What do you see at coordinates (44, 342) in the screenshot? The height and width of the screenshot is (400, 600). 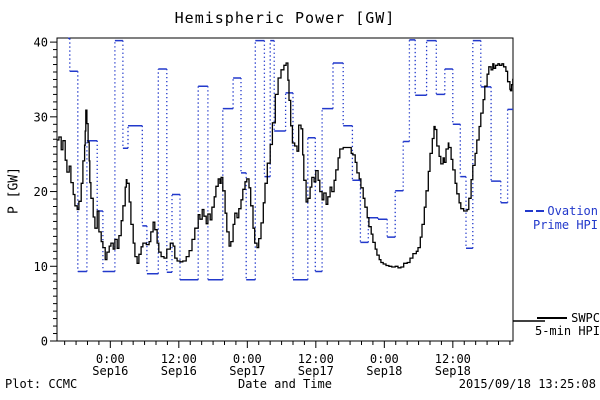 I see `y-tick-label: 0` at bounding box center [44, 342].